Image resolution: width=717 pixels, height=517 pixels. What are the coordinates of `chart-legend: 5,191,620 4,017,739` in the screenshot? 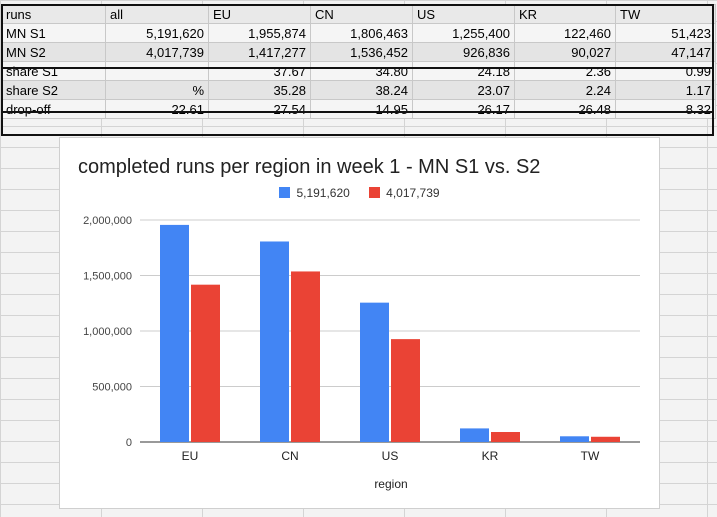 It's located at (359, 193).